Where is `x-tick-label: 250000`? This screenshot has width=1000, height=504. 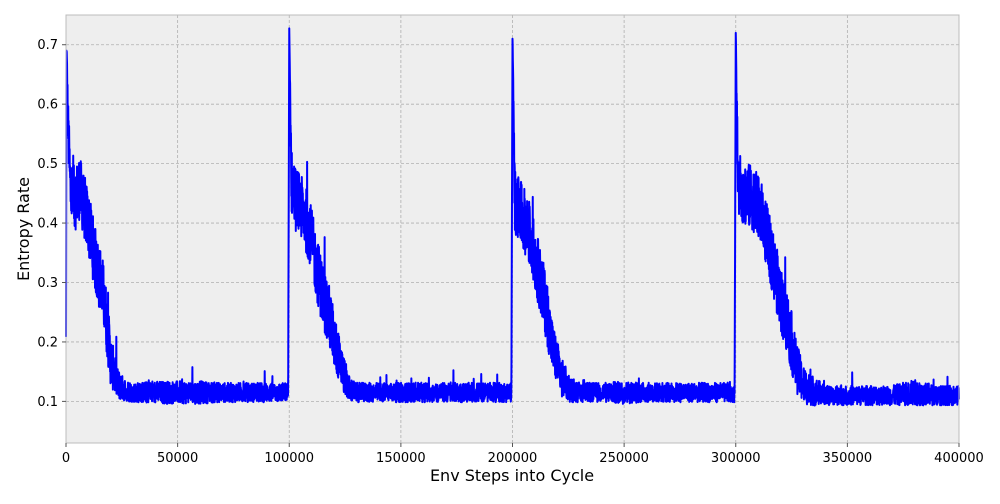 x-tick-label: 250000 is located at coordinates (624, 458).